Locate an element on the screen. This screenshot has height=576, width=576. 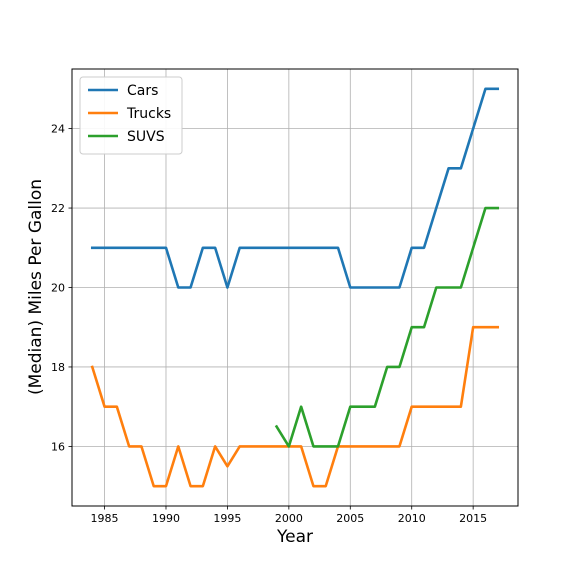
x-tick-label: 2005 is located at coordinates (350, 518).